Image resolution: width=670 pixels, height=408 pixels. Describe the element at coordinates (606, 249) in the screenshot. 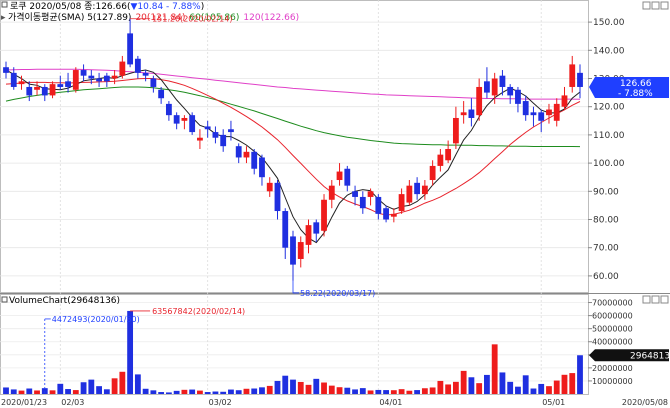

I see `price-tick-label: 70.00` at that location.